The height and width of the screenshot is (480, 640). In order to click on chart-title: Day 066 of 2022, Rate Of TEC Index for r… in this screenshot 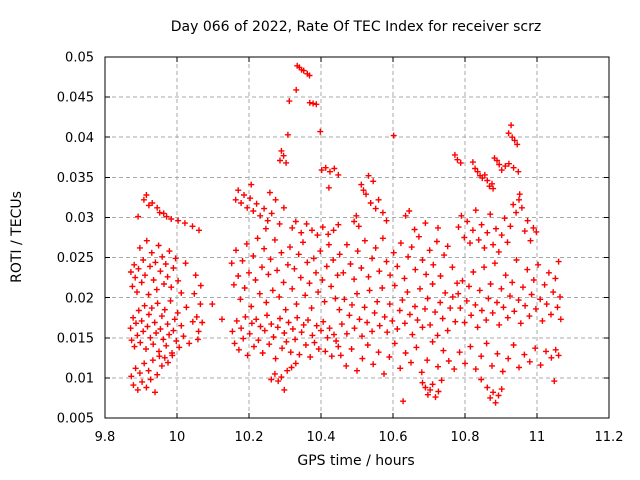, I will do `click(356, 27)`.